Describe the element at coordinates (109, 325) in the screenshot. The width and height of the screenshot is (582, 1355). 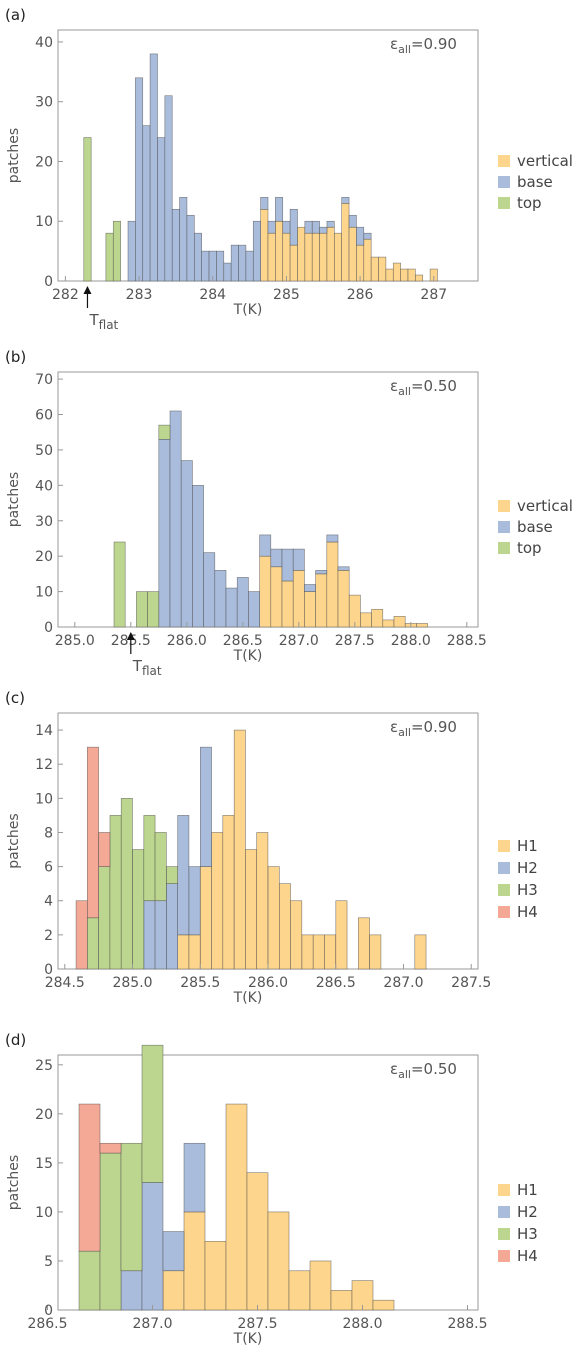
I see `tflat-subscript: flat` at that location.